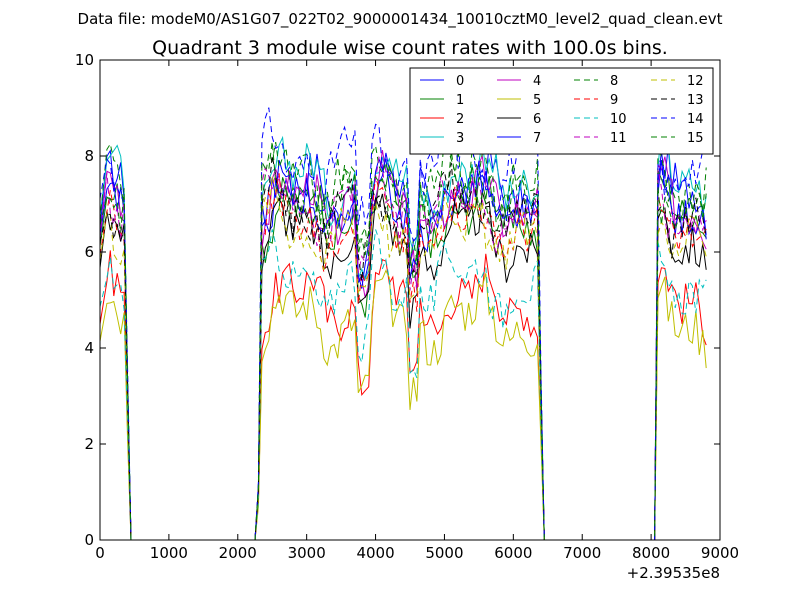 The width and height of the screenshot is (800, 600). Describe the element at coordinates (695, 119) in the screenshot. I see `legend-label: 14` at that location.